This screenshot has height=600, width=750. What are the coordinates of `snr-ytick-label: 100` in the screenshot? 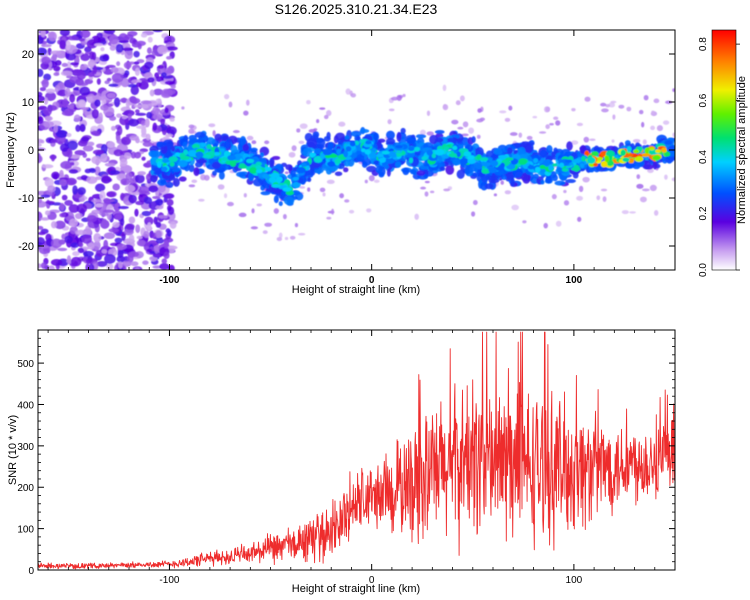 It's located at (25, 530).